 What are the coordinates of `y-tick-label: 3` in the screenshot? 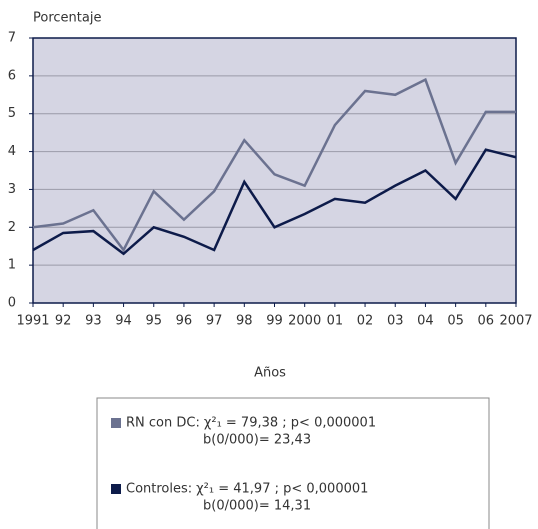 It's located at (12, 189).